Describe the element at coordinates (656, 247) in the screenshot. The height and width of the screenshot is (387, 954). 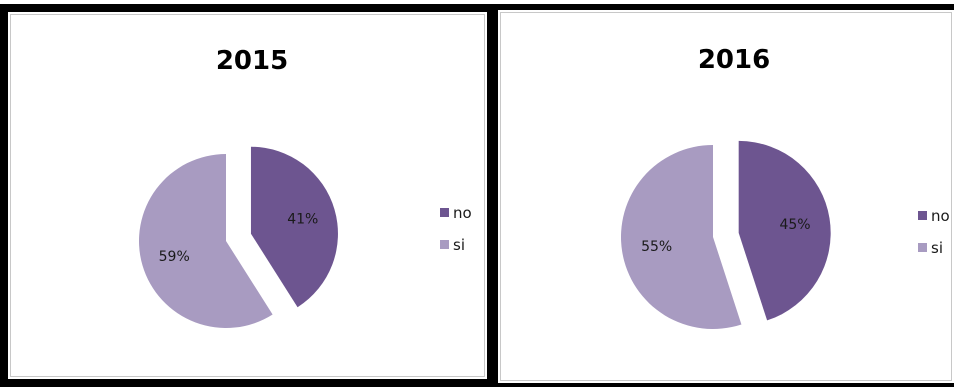
I see `data-label-si: 55%` at that location.